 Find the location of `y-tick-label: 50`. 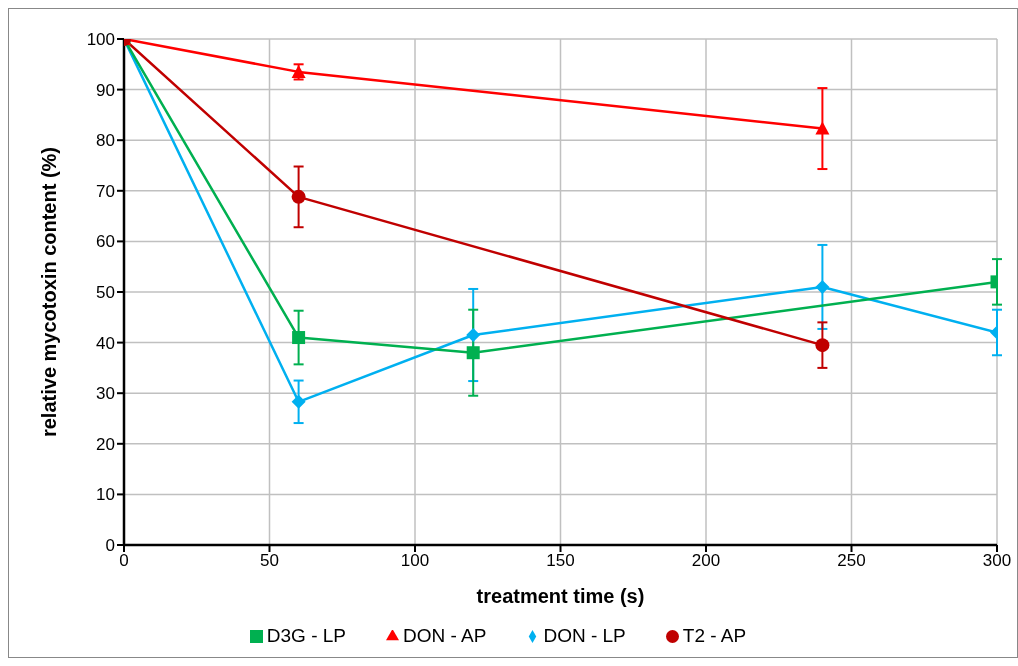

y-tick-label: 50 is located at coordinates (105, 293).